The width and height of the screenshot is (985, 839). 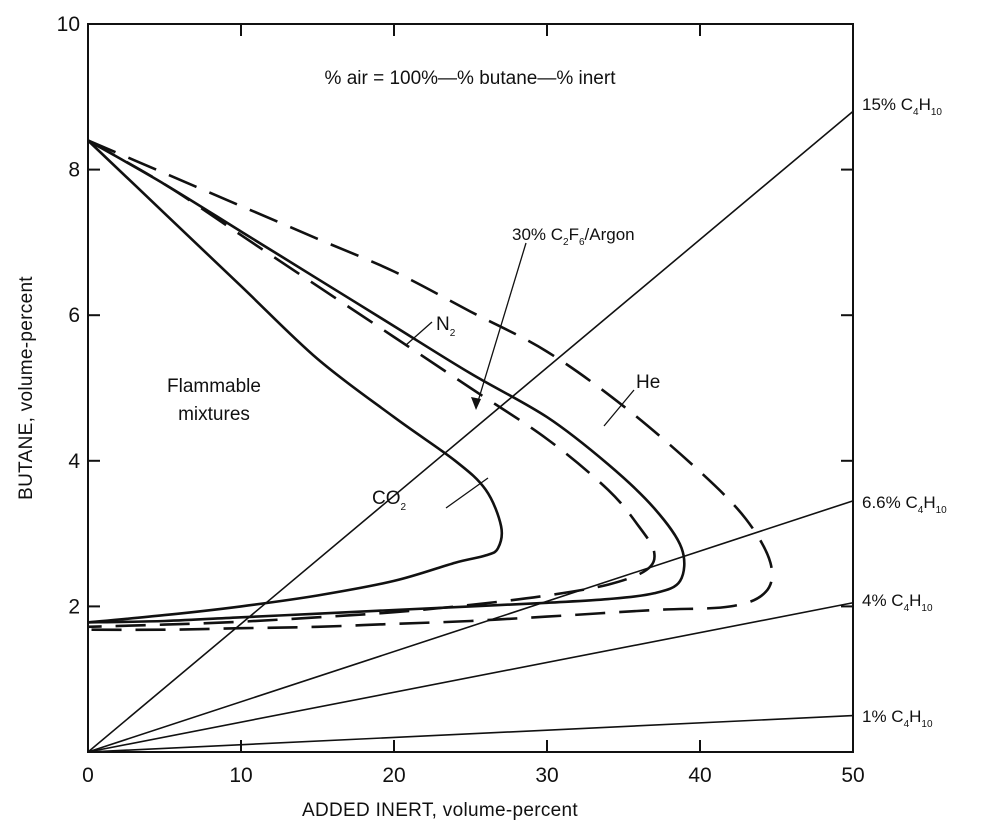 What do you see at coordinates (26, 388) in the screenshot?
I see `y-axis-title: BUTANE, volume-percent` at bounding box center [26, 388].